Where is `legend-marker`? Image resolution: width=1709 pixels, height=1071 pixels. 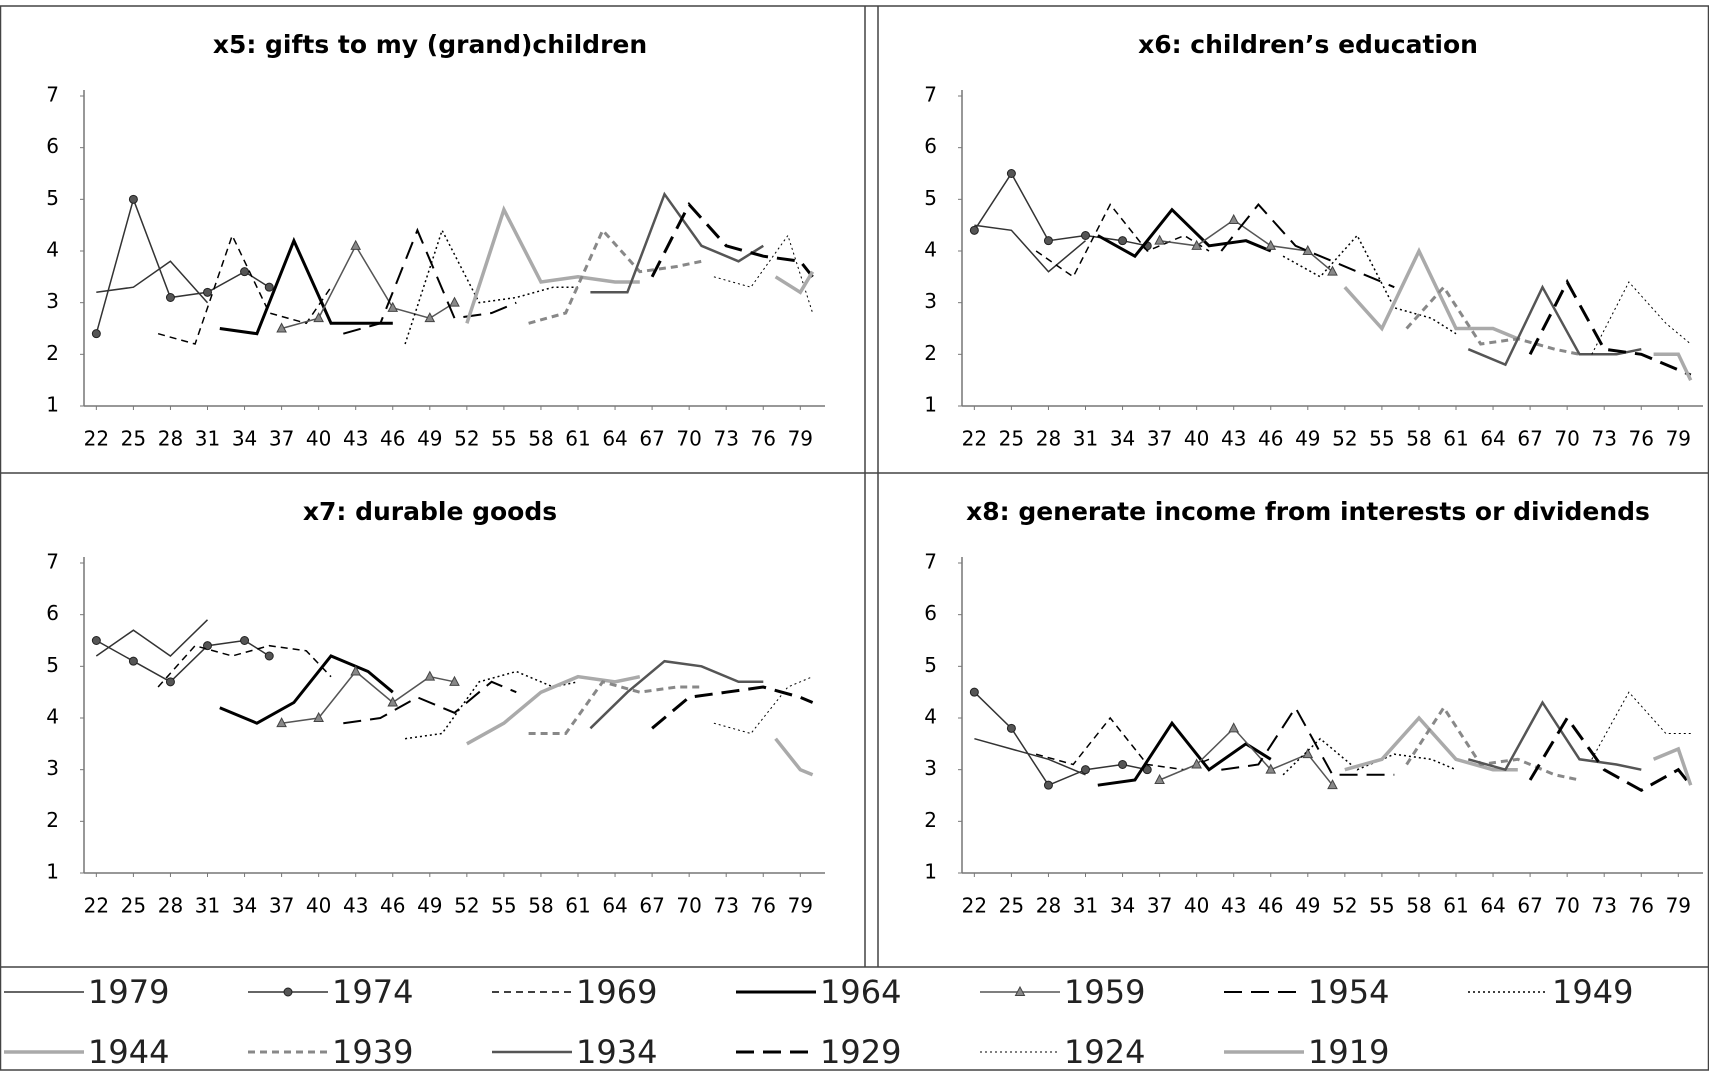 legend-marker is located at coordinates (1020, 990).